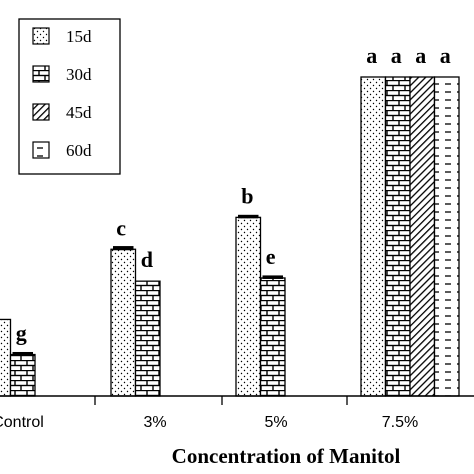  Describe the element at coordinates (22, 353) in the screenshot. I see `error-bar-30d-Control` at that location.